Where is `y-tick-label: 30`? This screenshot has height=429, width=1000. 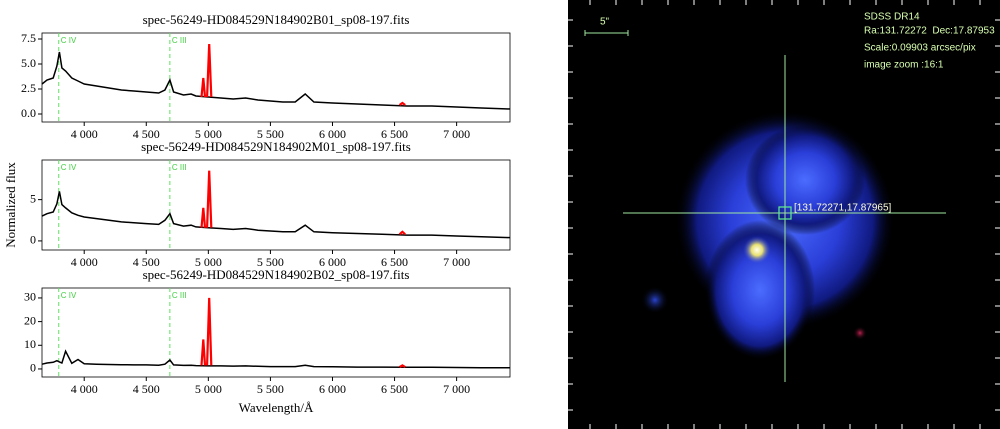 y-tick-label: 30 is located at coordinates (30, 297).